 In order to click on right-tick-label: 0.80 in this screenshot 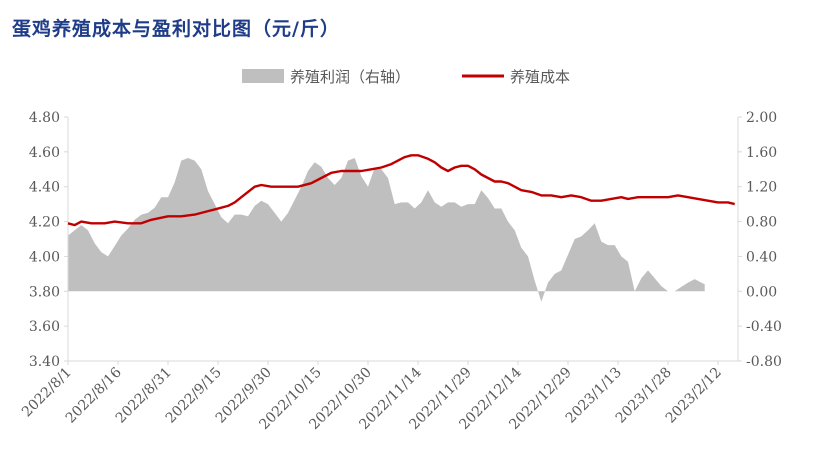, I will do `click(761, 223)`.